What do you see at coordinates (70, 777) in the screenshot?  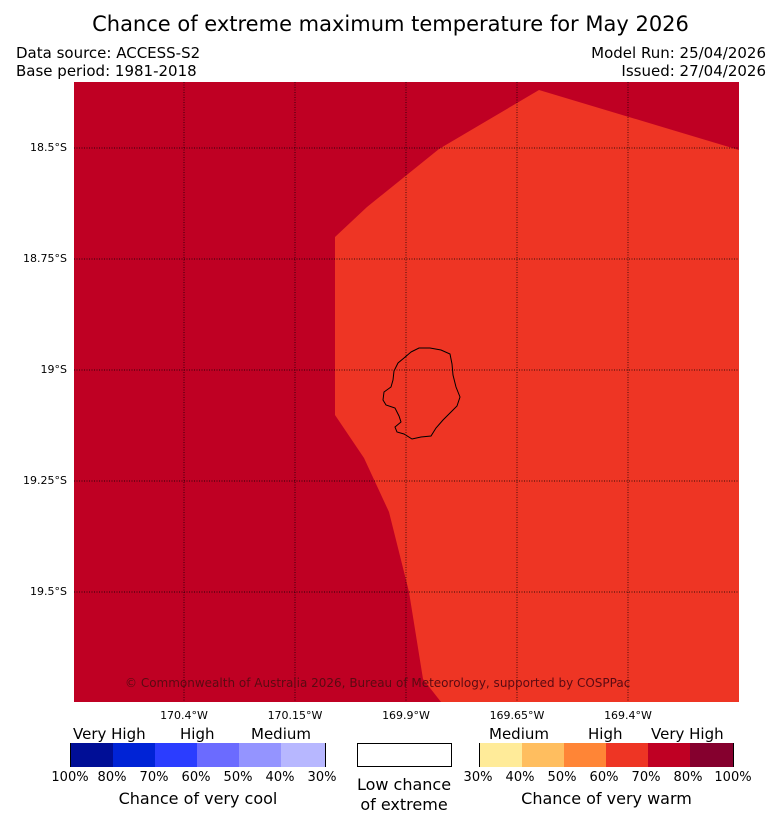 I see `cool-percent: 100%` at bounding box center [70, 777].